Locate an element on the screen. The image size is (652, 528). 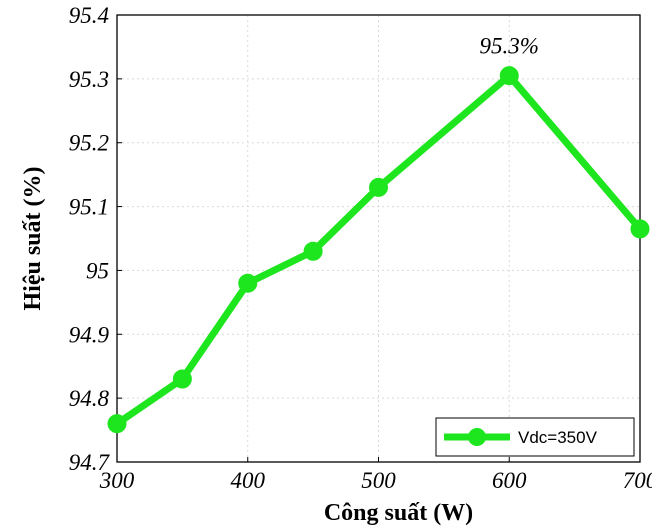
x-axis-label: Công suất (W) is located at coordinates (398, 513).